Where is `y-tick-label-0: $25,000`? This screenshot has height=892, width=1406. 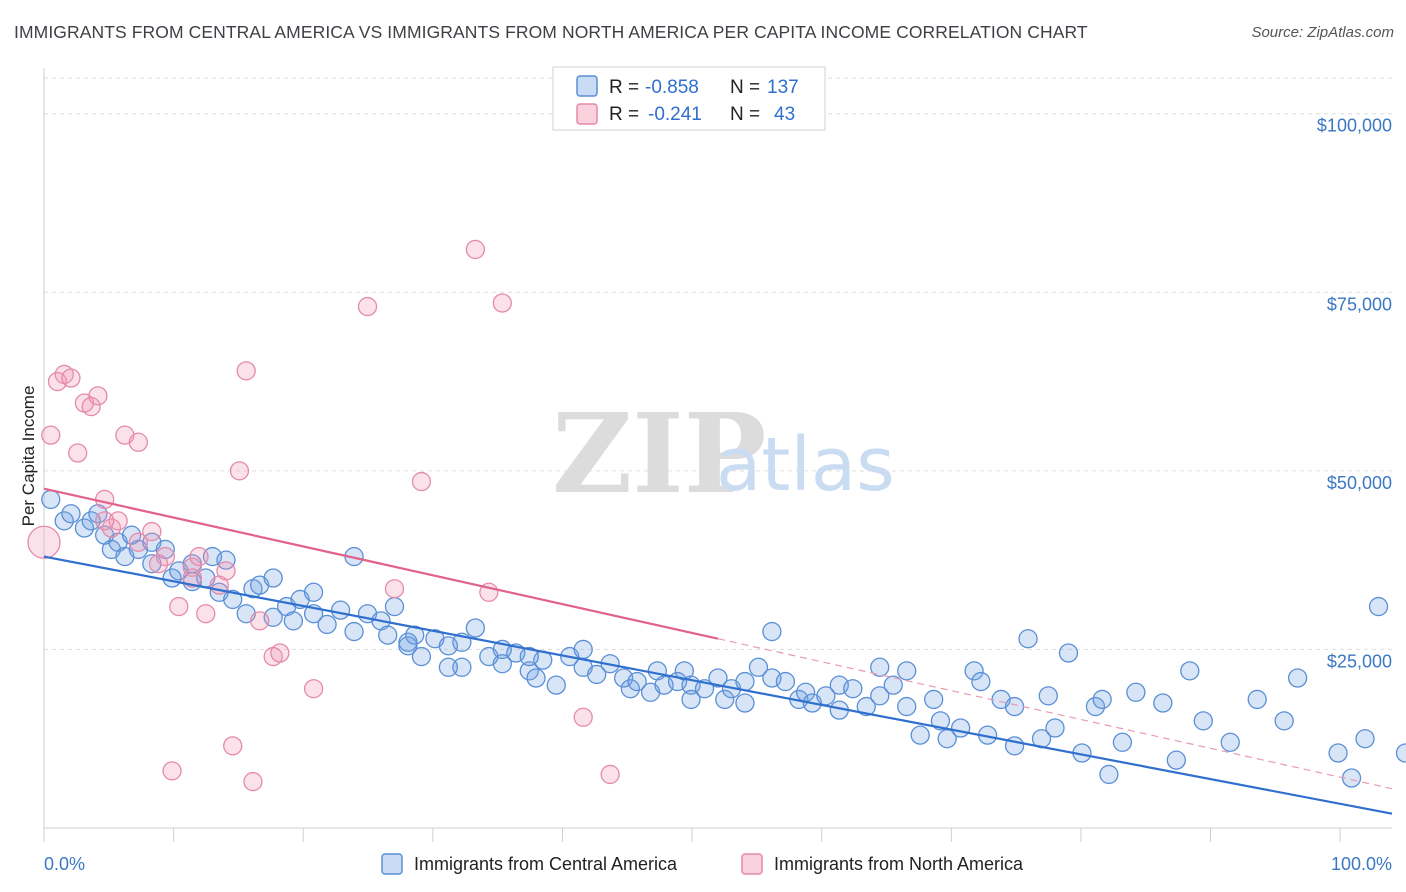 y-tick-label-0: $25,000 is located at coordinates (1359, 661).